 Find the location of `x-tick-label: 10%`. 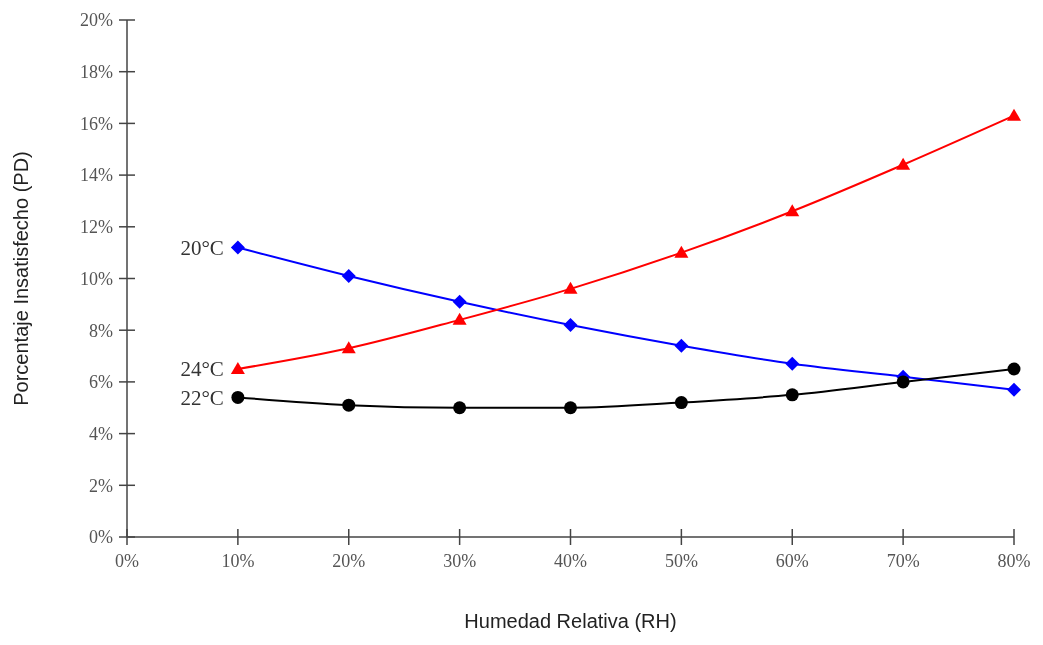

x-tick-label: 10% is located at coordinates (238, 561).